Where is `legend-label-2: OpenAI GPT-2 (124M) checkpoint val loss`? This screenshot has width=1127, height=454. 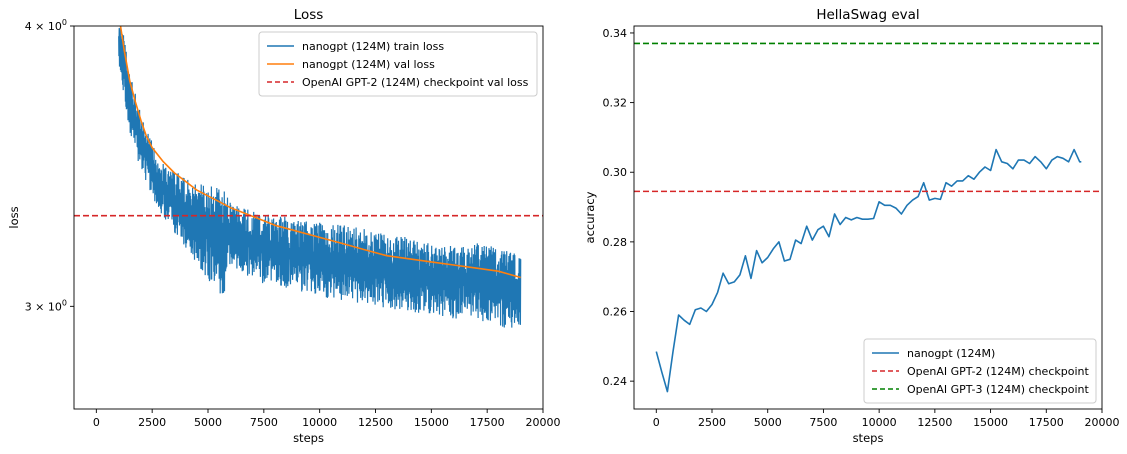
legend-label-2: OpenAI GPT-2 (124M) checkpoint val loss is located at coordinates (415, 82).